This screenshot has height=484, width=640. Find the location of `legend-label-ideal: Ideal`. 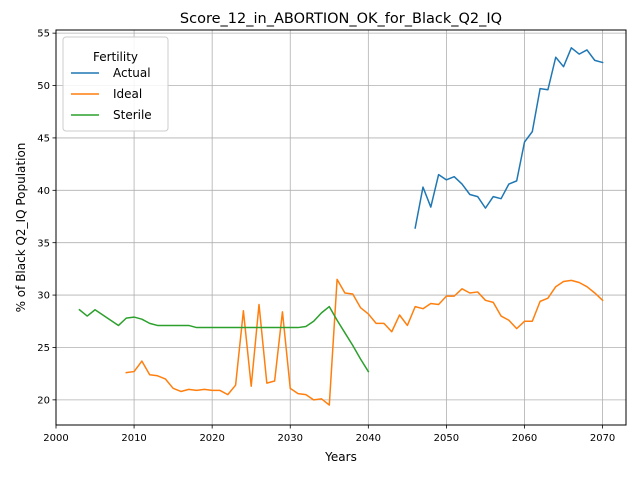

legend-label-ideal: Ideal is located at coordinates (127, 94).